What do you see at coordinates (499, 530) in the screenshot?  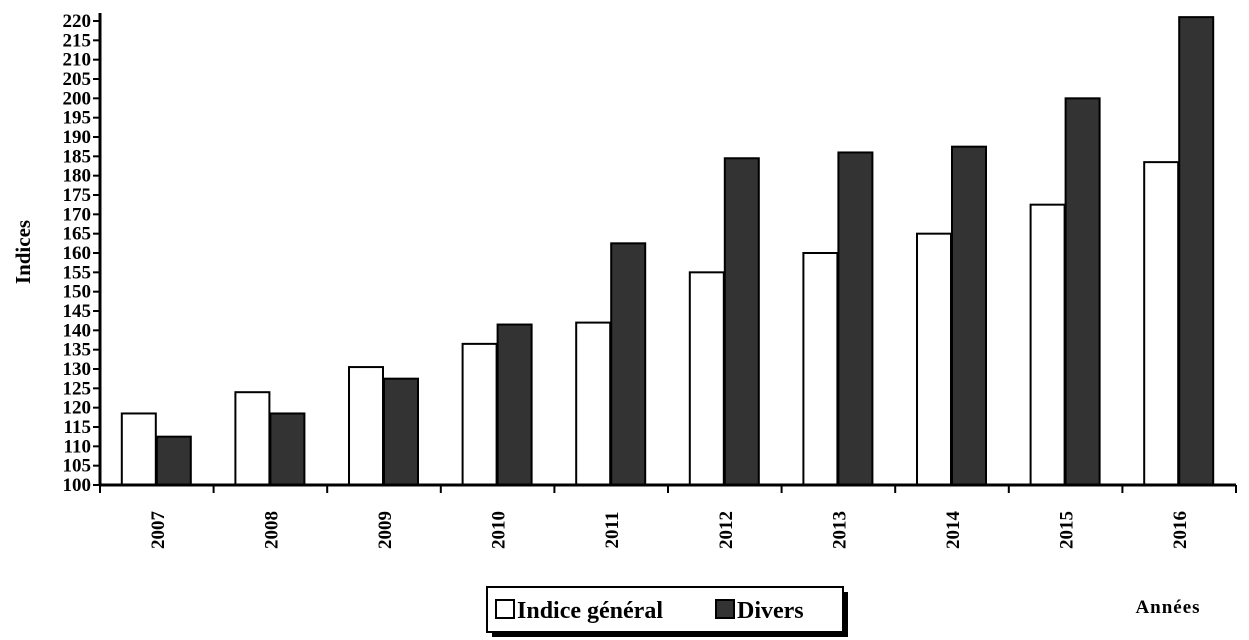 I see `x-tick-label-2010: 2010` at bounding box center [499, 530].